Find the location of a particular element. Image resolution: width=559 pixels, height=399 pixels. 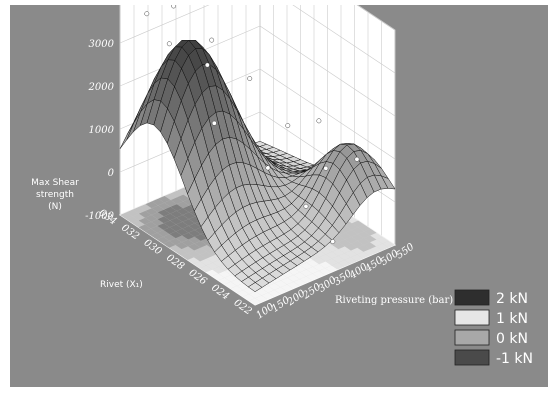

z-axis-label-2: strength is located at coordinates (55, 195).